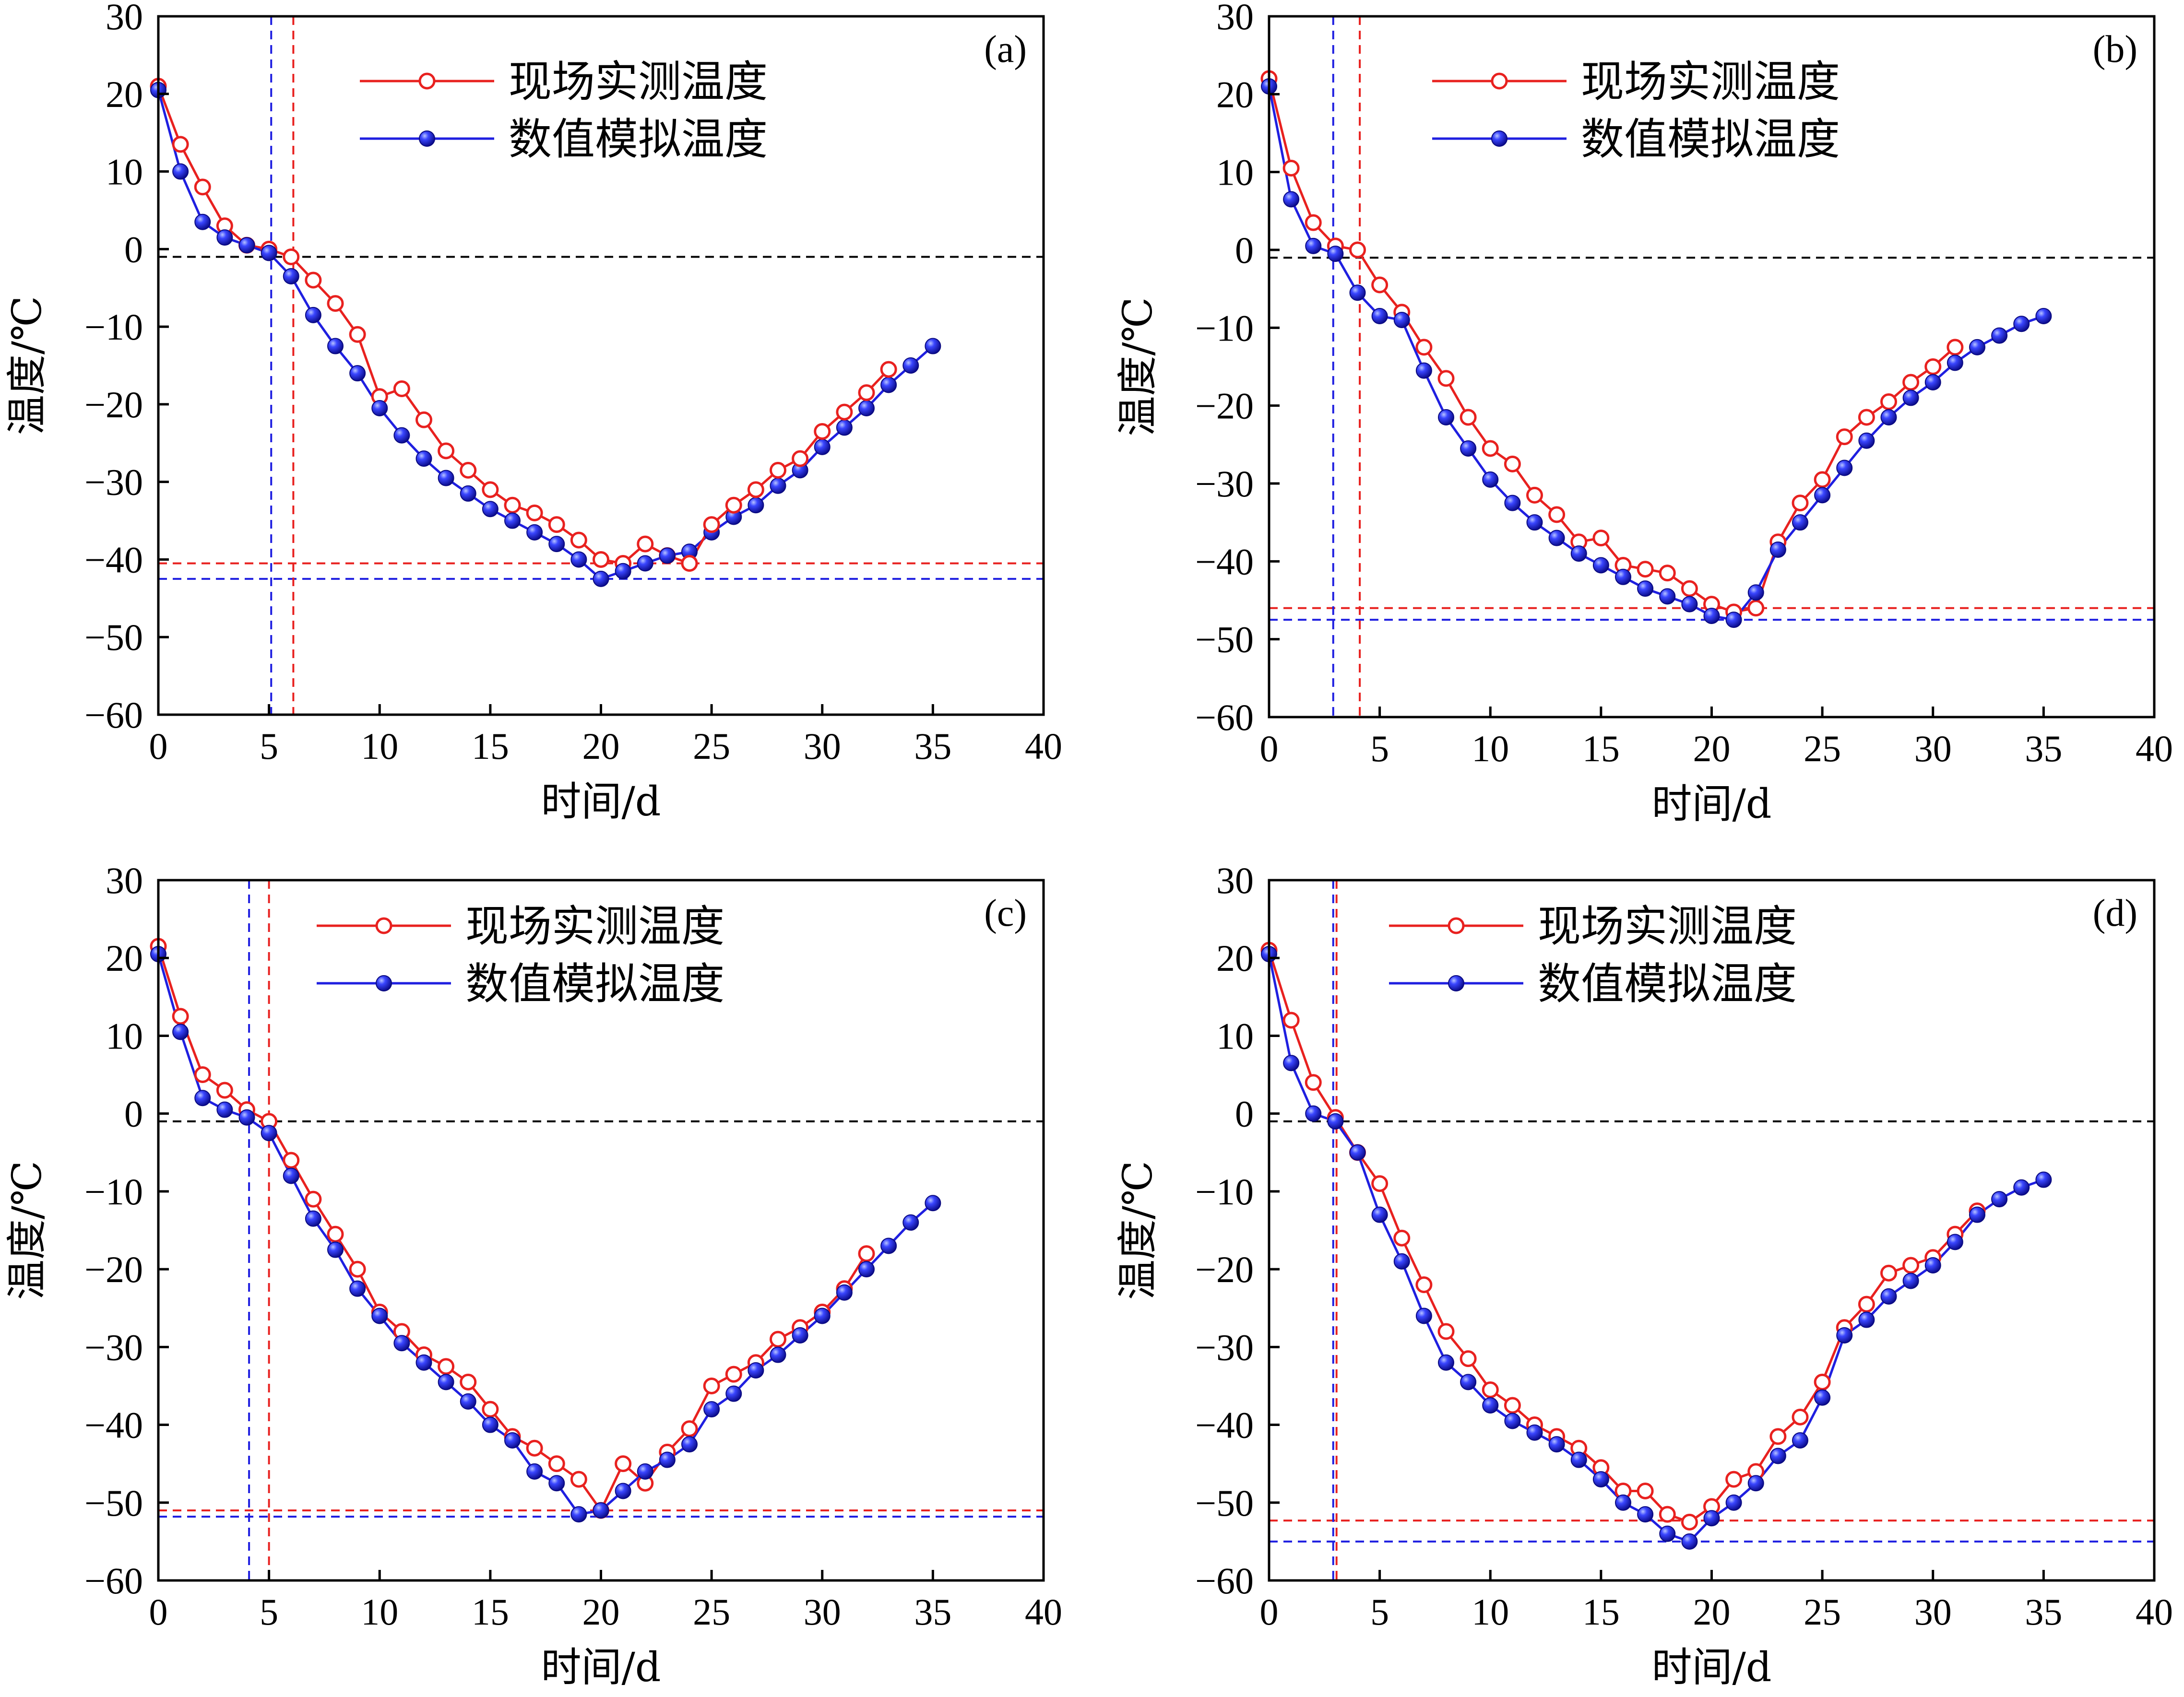 The height and width of the screenshot is (1697, 2184). What do you see at coordinates (1235, 1036) in the screenshot?
I see `y-tick-label: 10` at bounding box center [1235, 1036].